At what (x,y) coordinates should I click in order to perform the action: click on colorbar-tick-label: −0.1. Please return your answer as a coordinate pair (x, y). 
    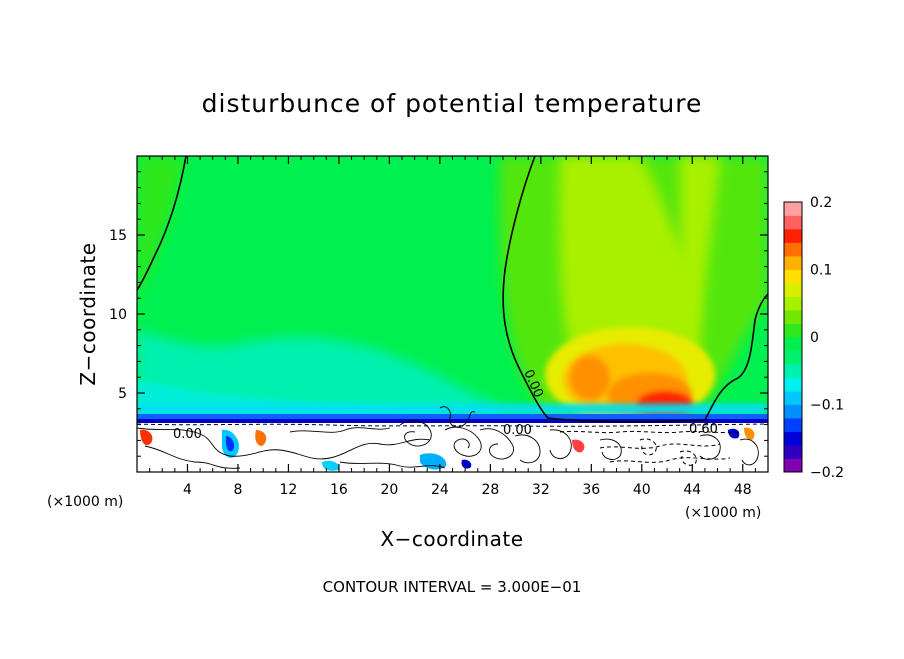
    Looking at the image, I should click on (827, 406).